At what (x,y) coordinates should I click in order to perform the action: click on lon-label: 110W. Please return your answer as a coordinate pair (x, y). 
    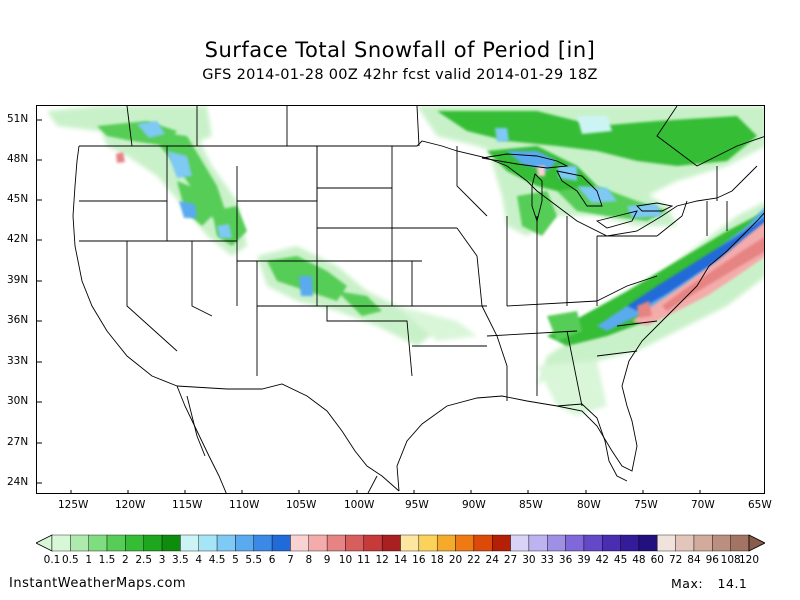
    Looking at the image, I should click on (244, 505).